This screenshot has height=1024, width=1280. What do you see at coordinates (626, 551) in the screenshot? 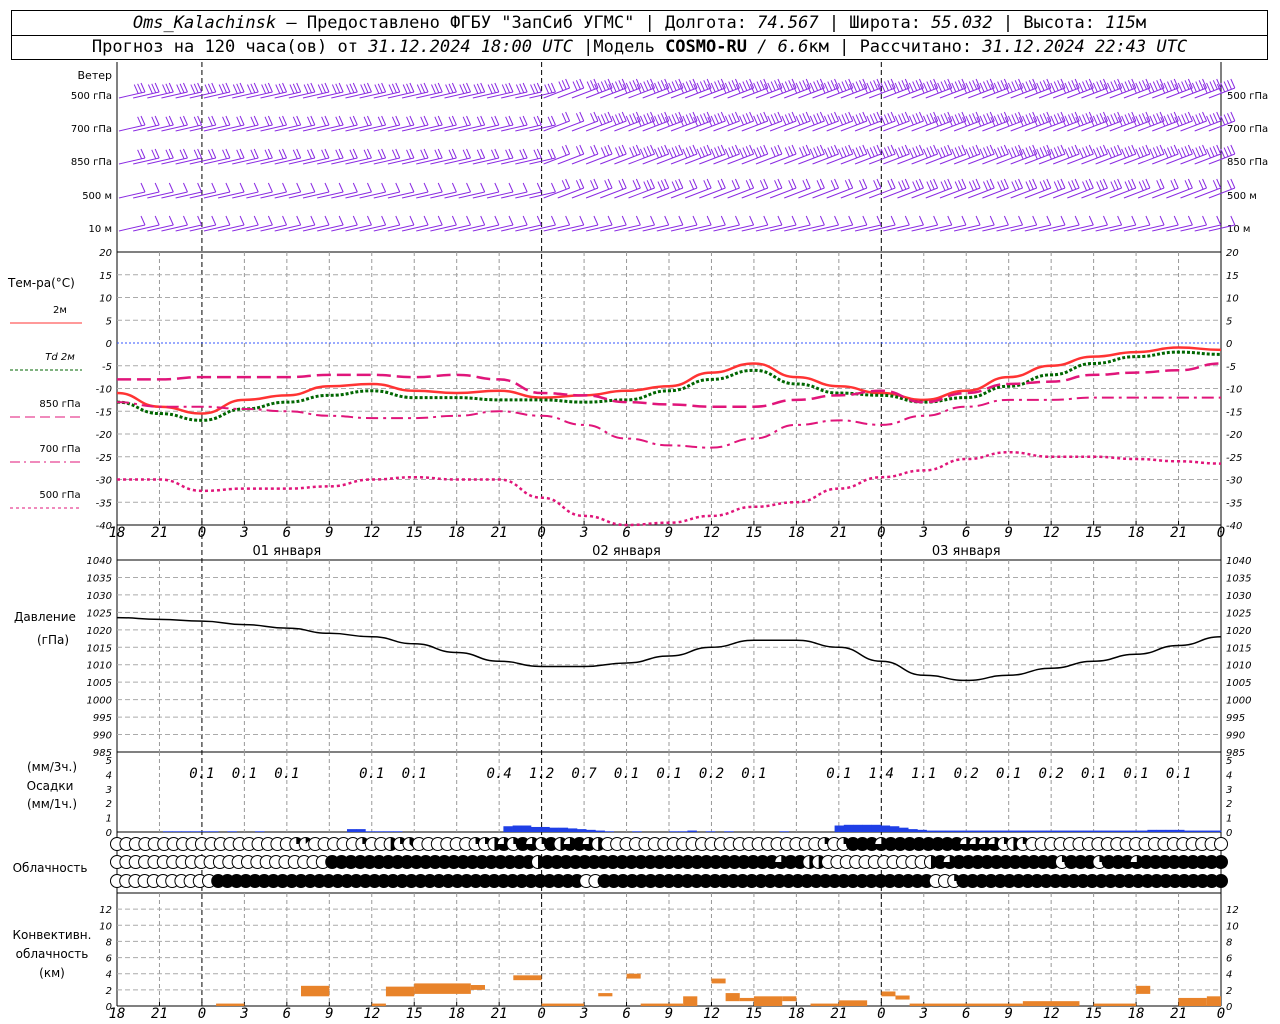
I see `day-label: 02 января` at bounding box center [626, 551].